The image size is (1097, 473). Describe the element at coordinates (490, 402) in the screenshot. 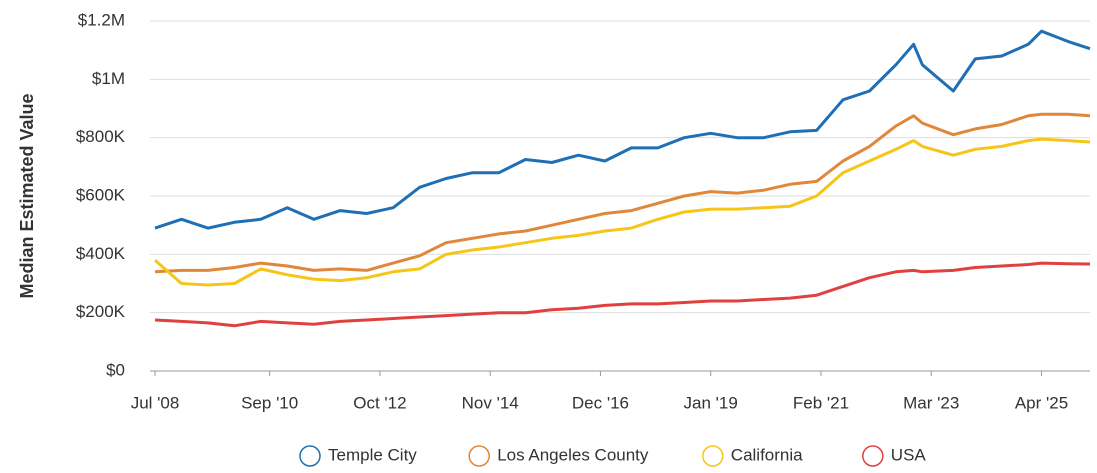

I see `x-tick-label: Nov '14` at that location.